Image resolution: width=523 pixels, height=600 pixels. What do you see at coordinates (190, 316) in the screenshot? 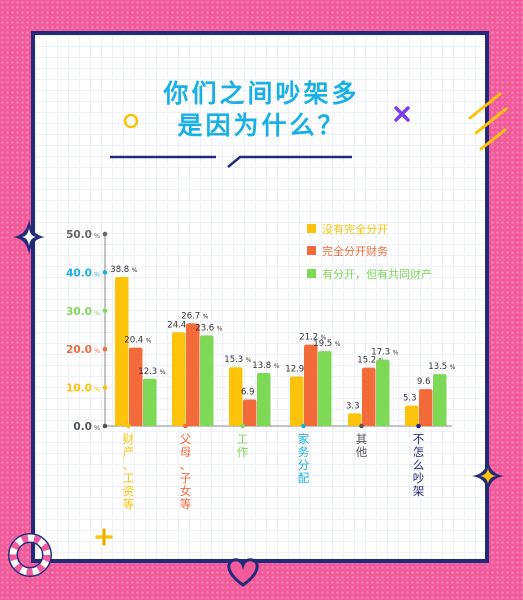
I see `bar-value-label: 26.7` at bounding box center [190, 316].